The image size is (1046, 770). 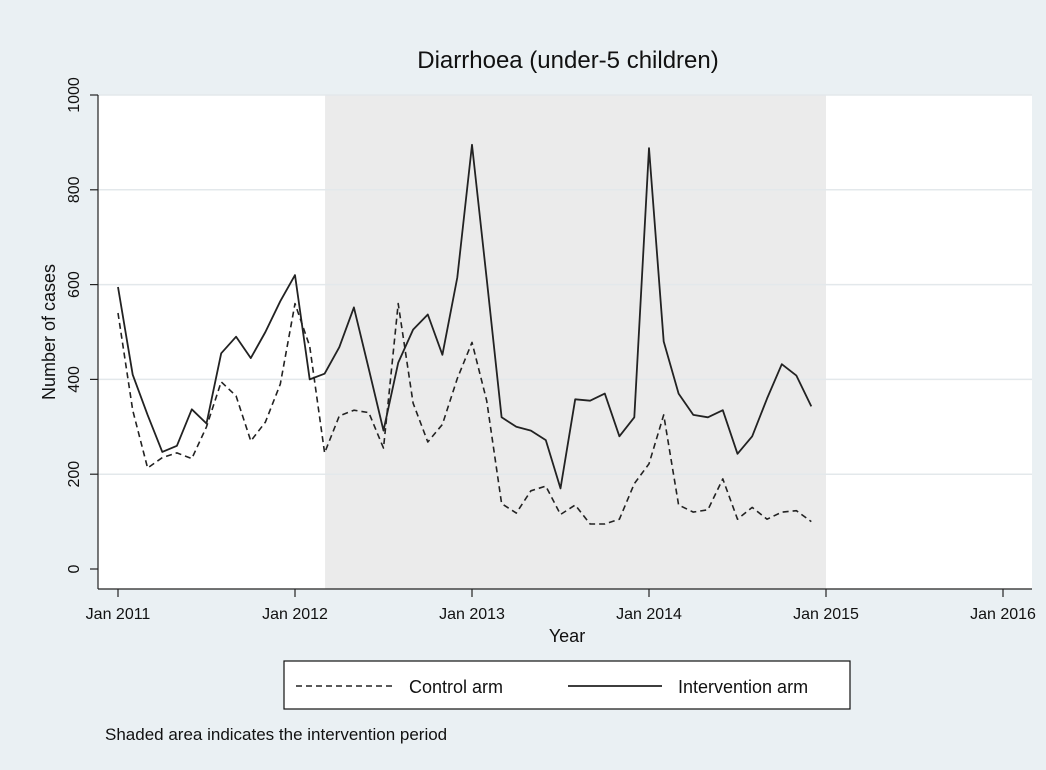 I want to click on x-axis-label: Year, so click(x=567, y=636).